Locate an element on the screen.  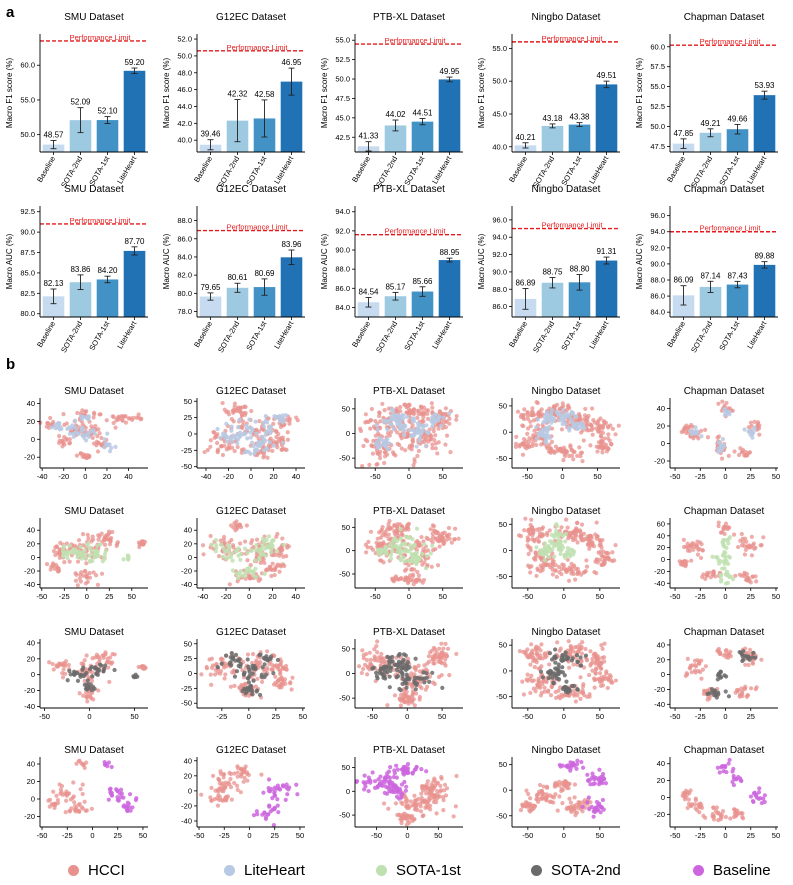
y-tick-label: -50 is located at coordinates (501, 458).